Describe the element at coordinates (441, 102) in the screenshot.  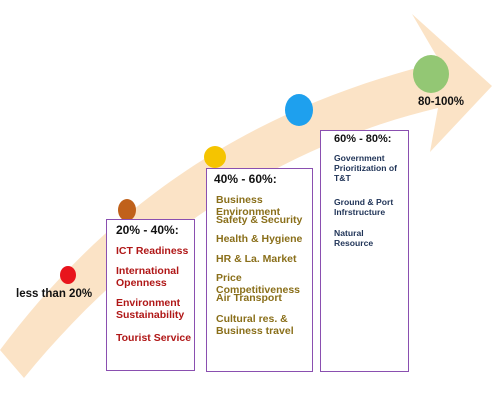
I see `stage-5-label: 80-100%` at that location.